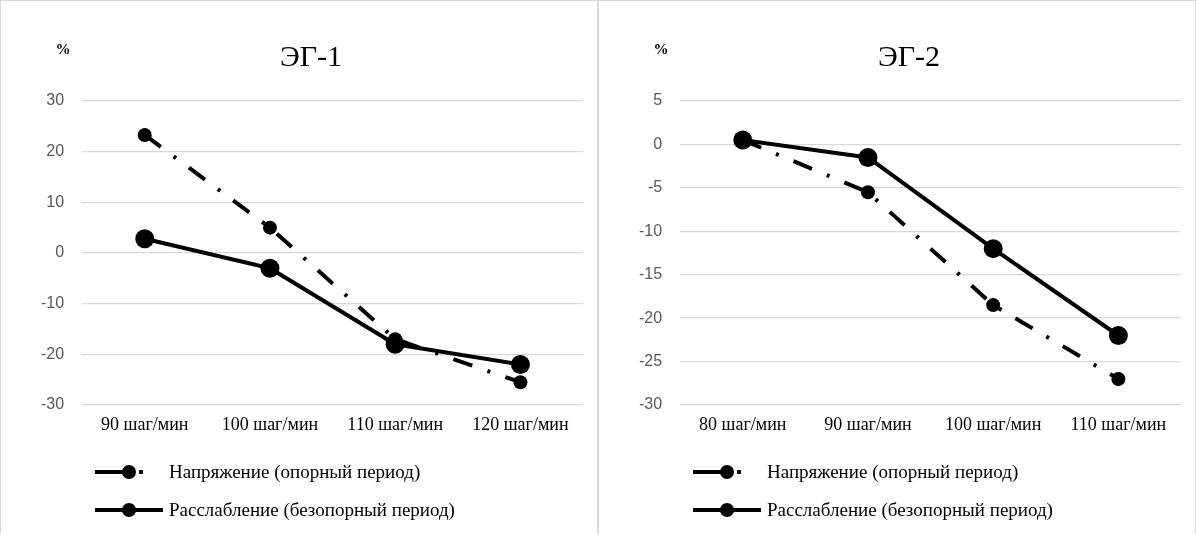 This screenshot has width=1196, height=535. Describe the element at coordinates (55, 201) in the screenshot. I see `y-tick-label: 10` at that location.